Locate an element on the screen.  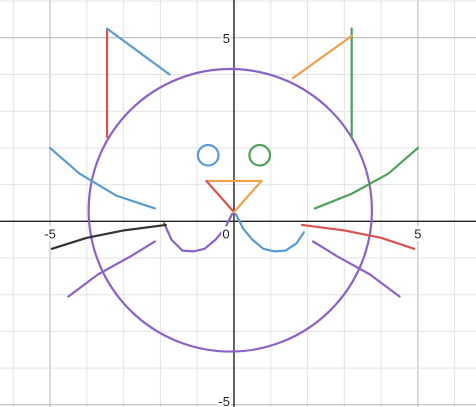
x-tick-label: 0 is located at coordinates (225, 233).